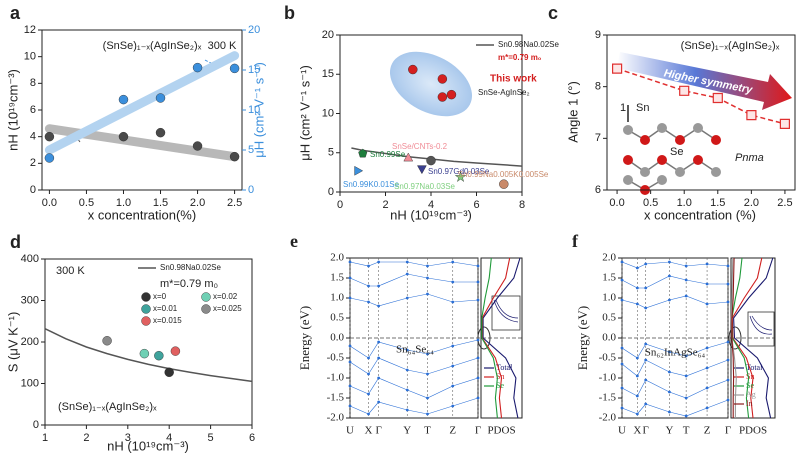 The height and width of the screenshot is (457, 803). I want to click on x-tick-label: 6, so click(476, 205).